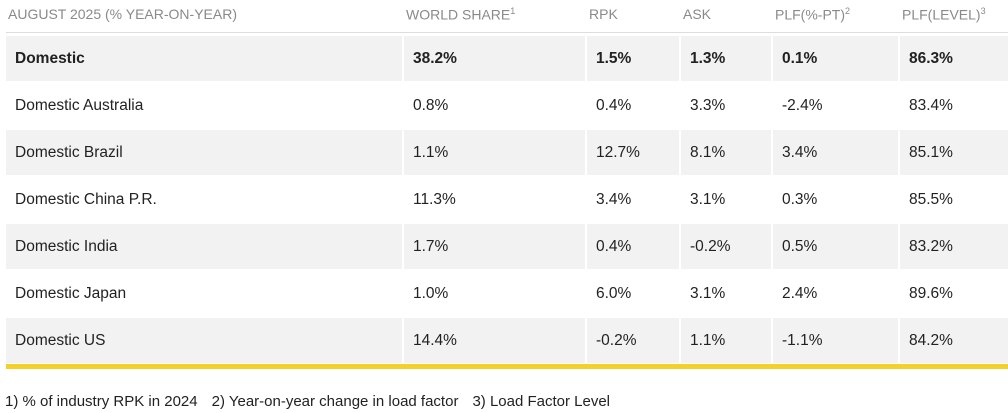 The height and width of the screenshot is (413, 1008). I want to click on footnote: 1) % of industry RPK in 2024, so click(101, 401).